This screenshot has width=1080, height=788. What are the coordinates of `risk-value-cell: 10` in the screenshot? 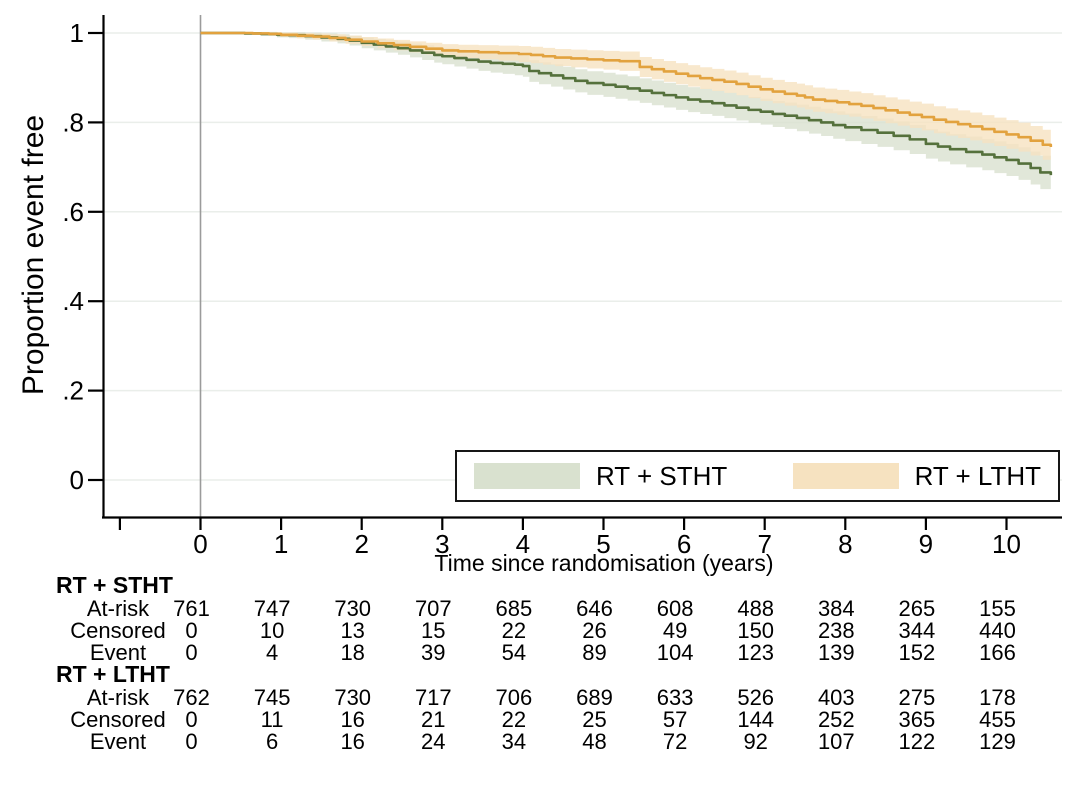 It's located at (272, 630).